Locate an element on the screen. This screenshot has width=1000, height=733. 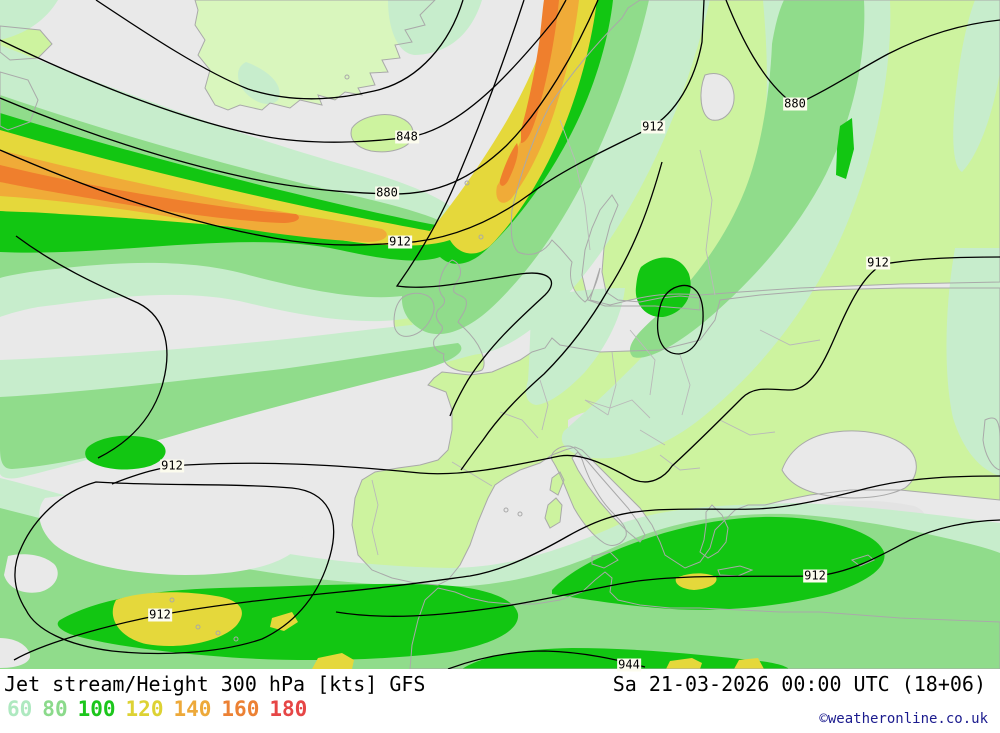
legend-value: 60 is located at coordinates (20, 709).